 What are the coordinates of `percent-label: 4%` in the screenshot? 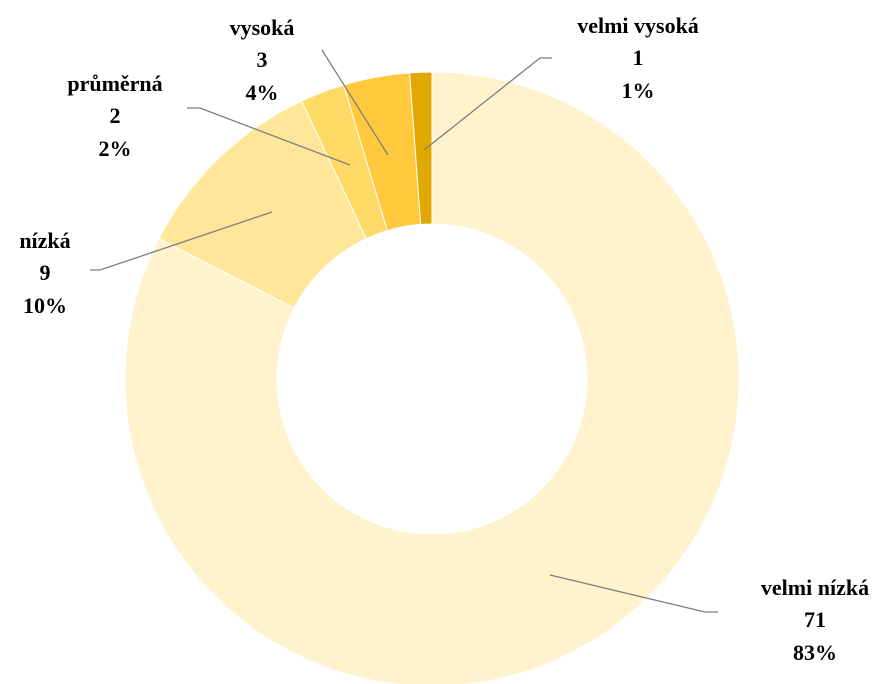 It's located at (262, 92).